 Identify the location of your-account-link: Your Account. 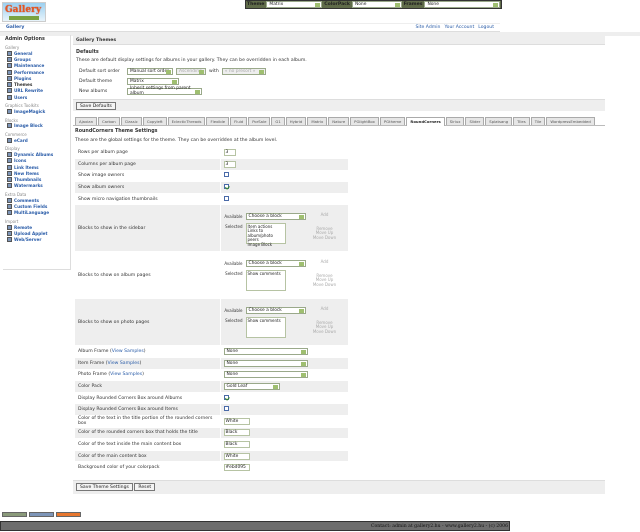
(459, 27).